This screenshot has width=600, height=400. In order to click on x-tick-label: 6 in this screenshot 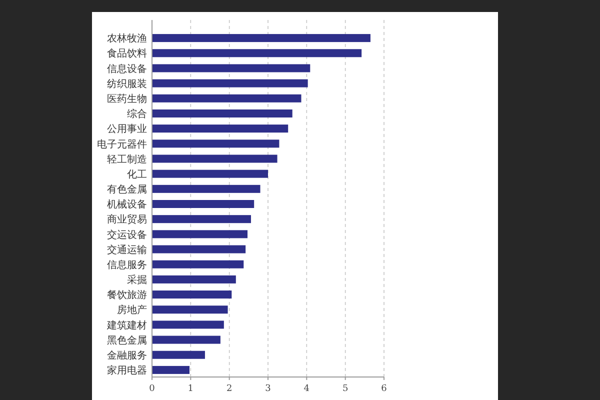, I will do `click(384, 389)`.